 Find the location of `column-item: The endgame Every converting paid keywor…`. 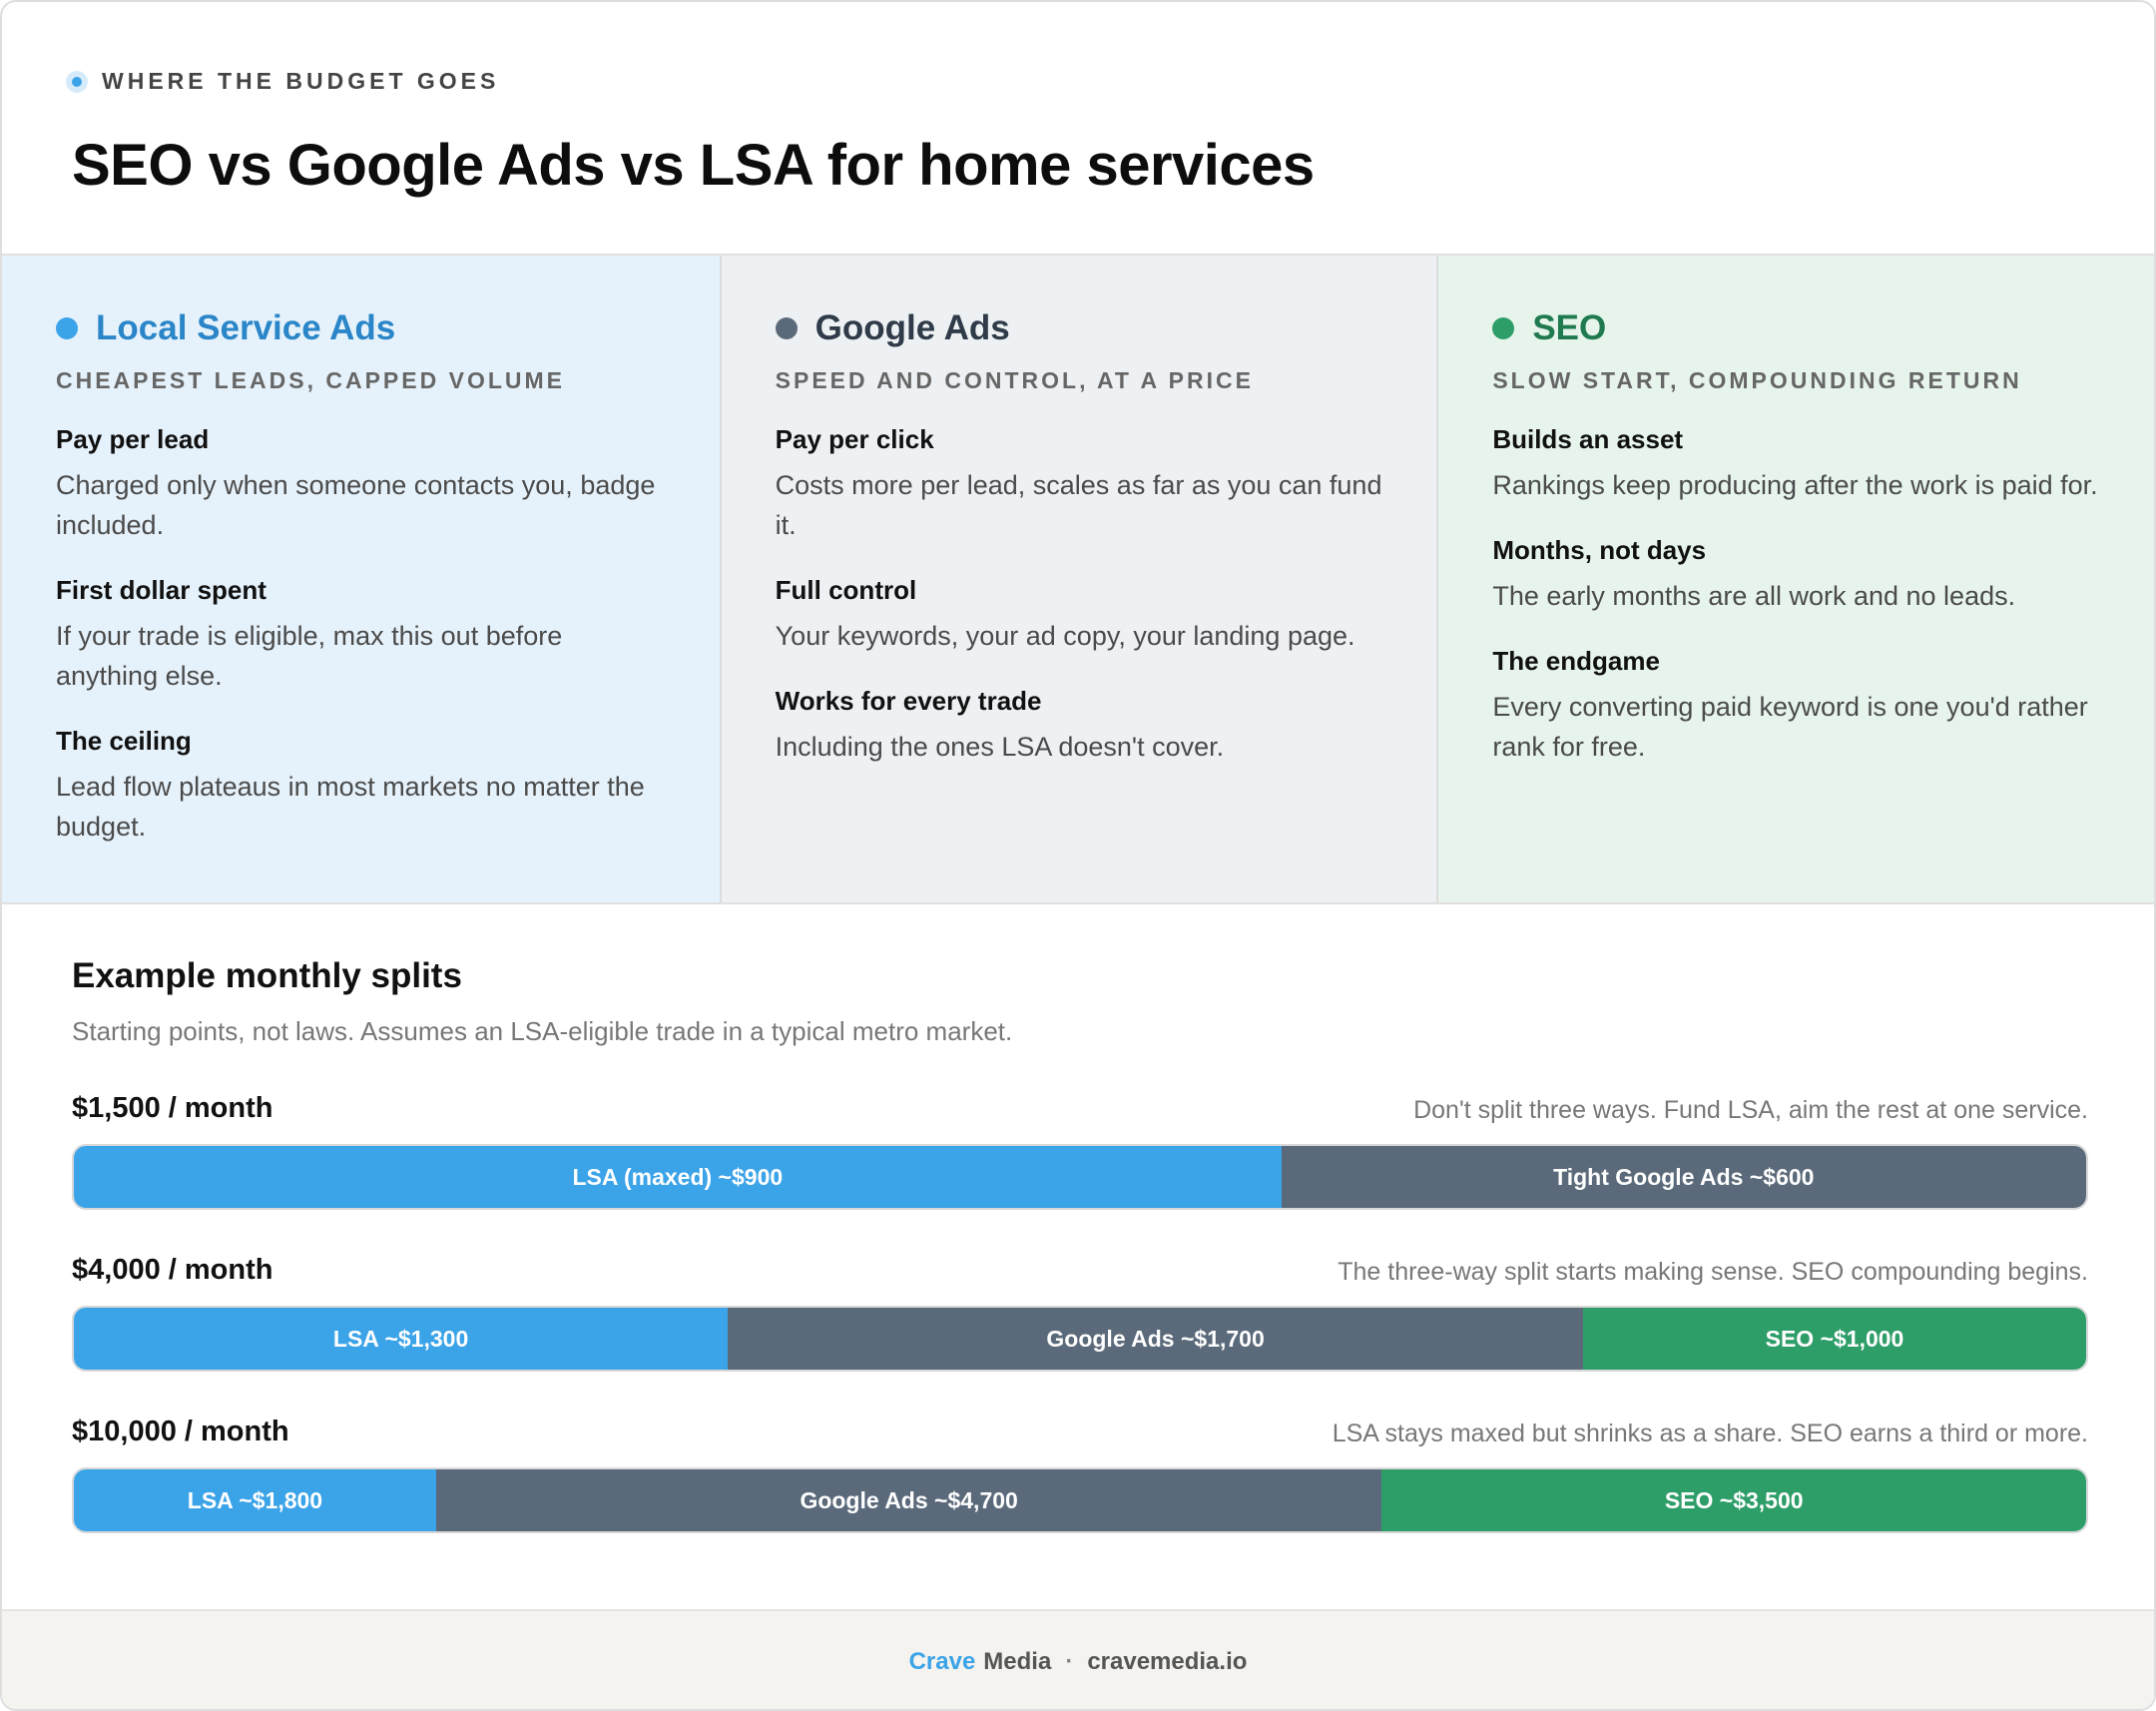

column-item: The endgame Every converting paid keywor… is located at coordinates (1796, 707).